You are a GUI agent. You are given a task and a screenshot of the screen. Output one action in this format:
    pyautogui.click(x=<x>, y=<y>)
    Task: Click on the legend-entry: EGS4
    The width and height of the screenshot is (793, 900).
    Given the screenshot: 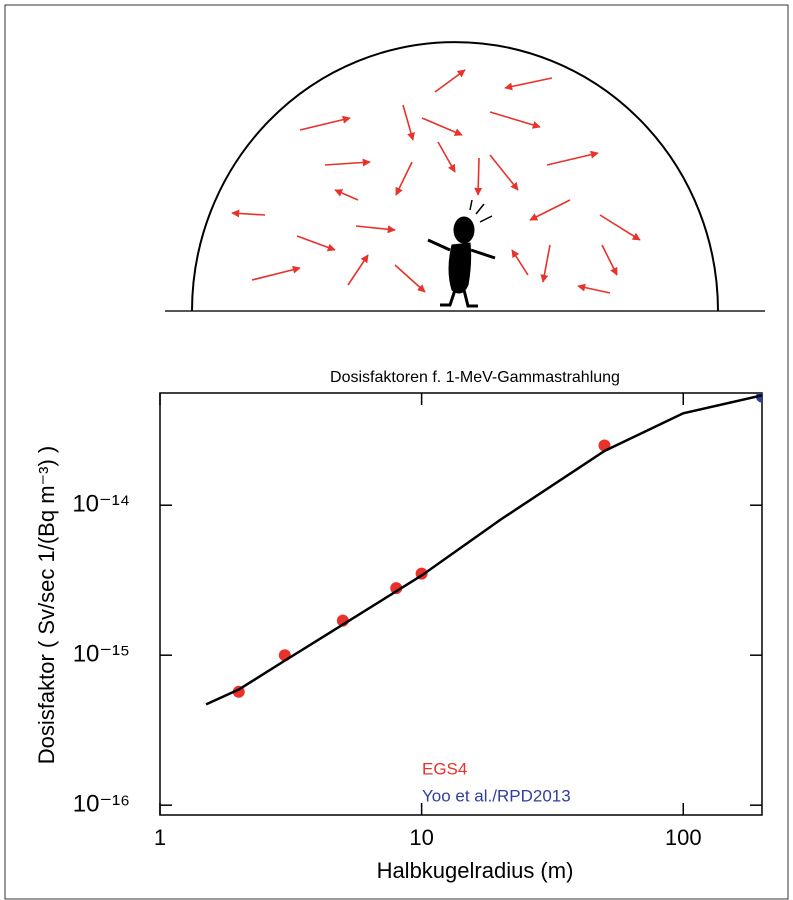 What is the action you would take?
    pyautogui.click(x=444, y=768)
    